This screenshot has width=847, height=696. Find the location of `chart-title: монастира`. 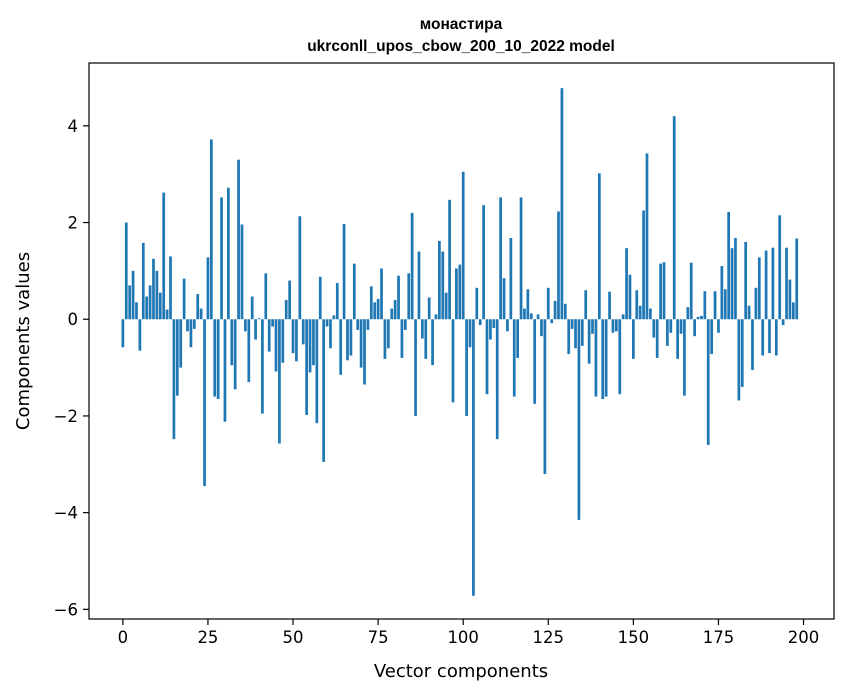

chart-title: монастира is located at coordinates (461, 24).